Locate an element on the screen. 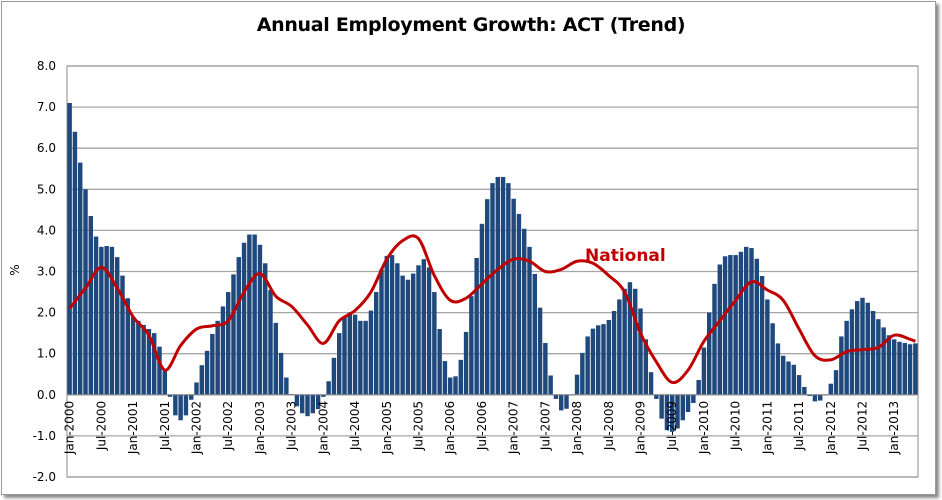  y-tick-label: -2.0 is located at coordinates (44, 477).